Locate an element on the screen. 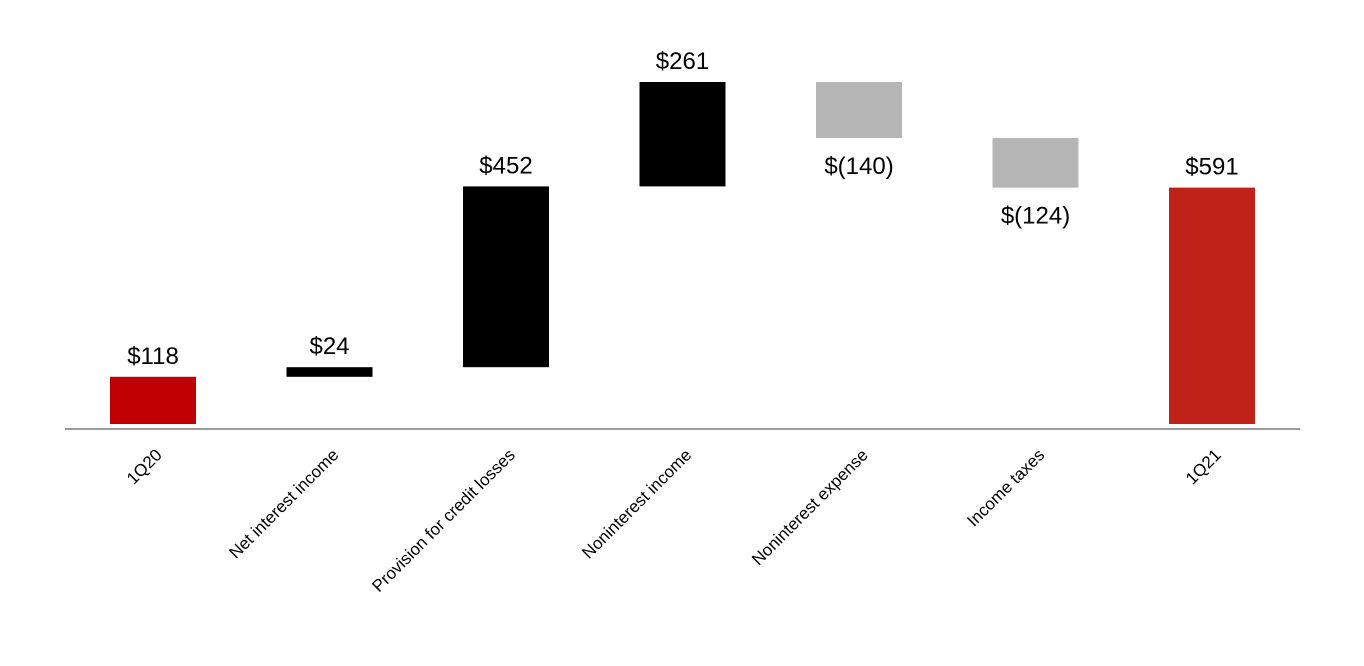 This screenshot has width=1364, height=666. value-label-4: $(140) is located at coordinates (858, 166).